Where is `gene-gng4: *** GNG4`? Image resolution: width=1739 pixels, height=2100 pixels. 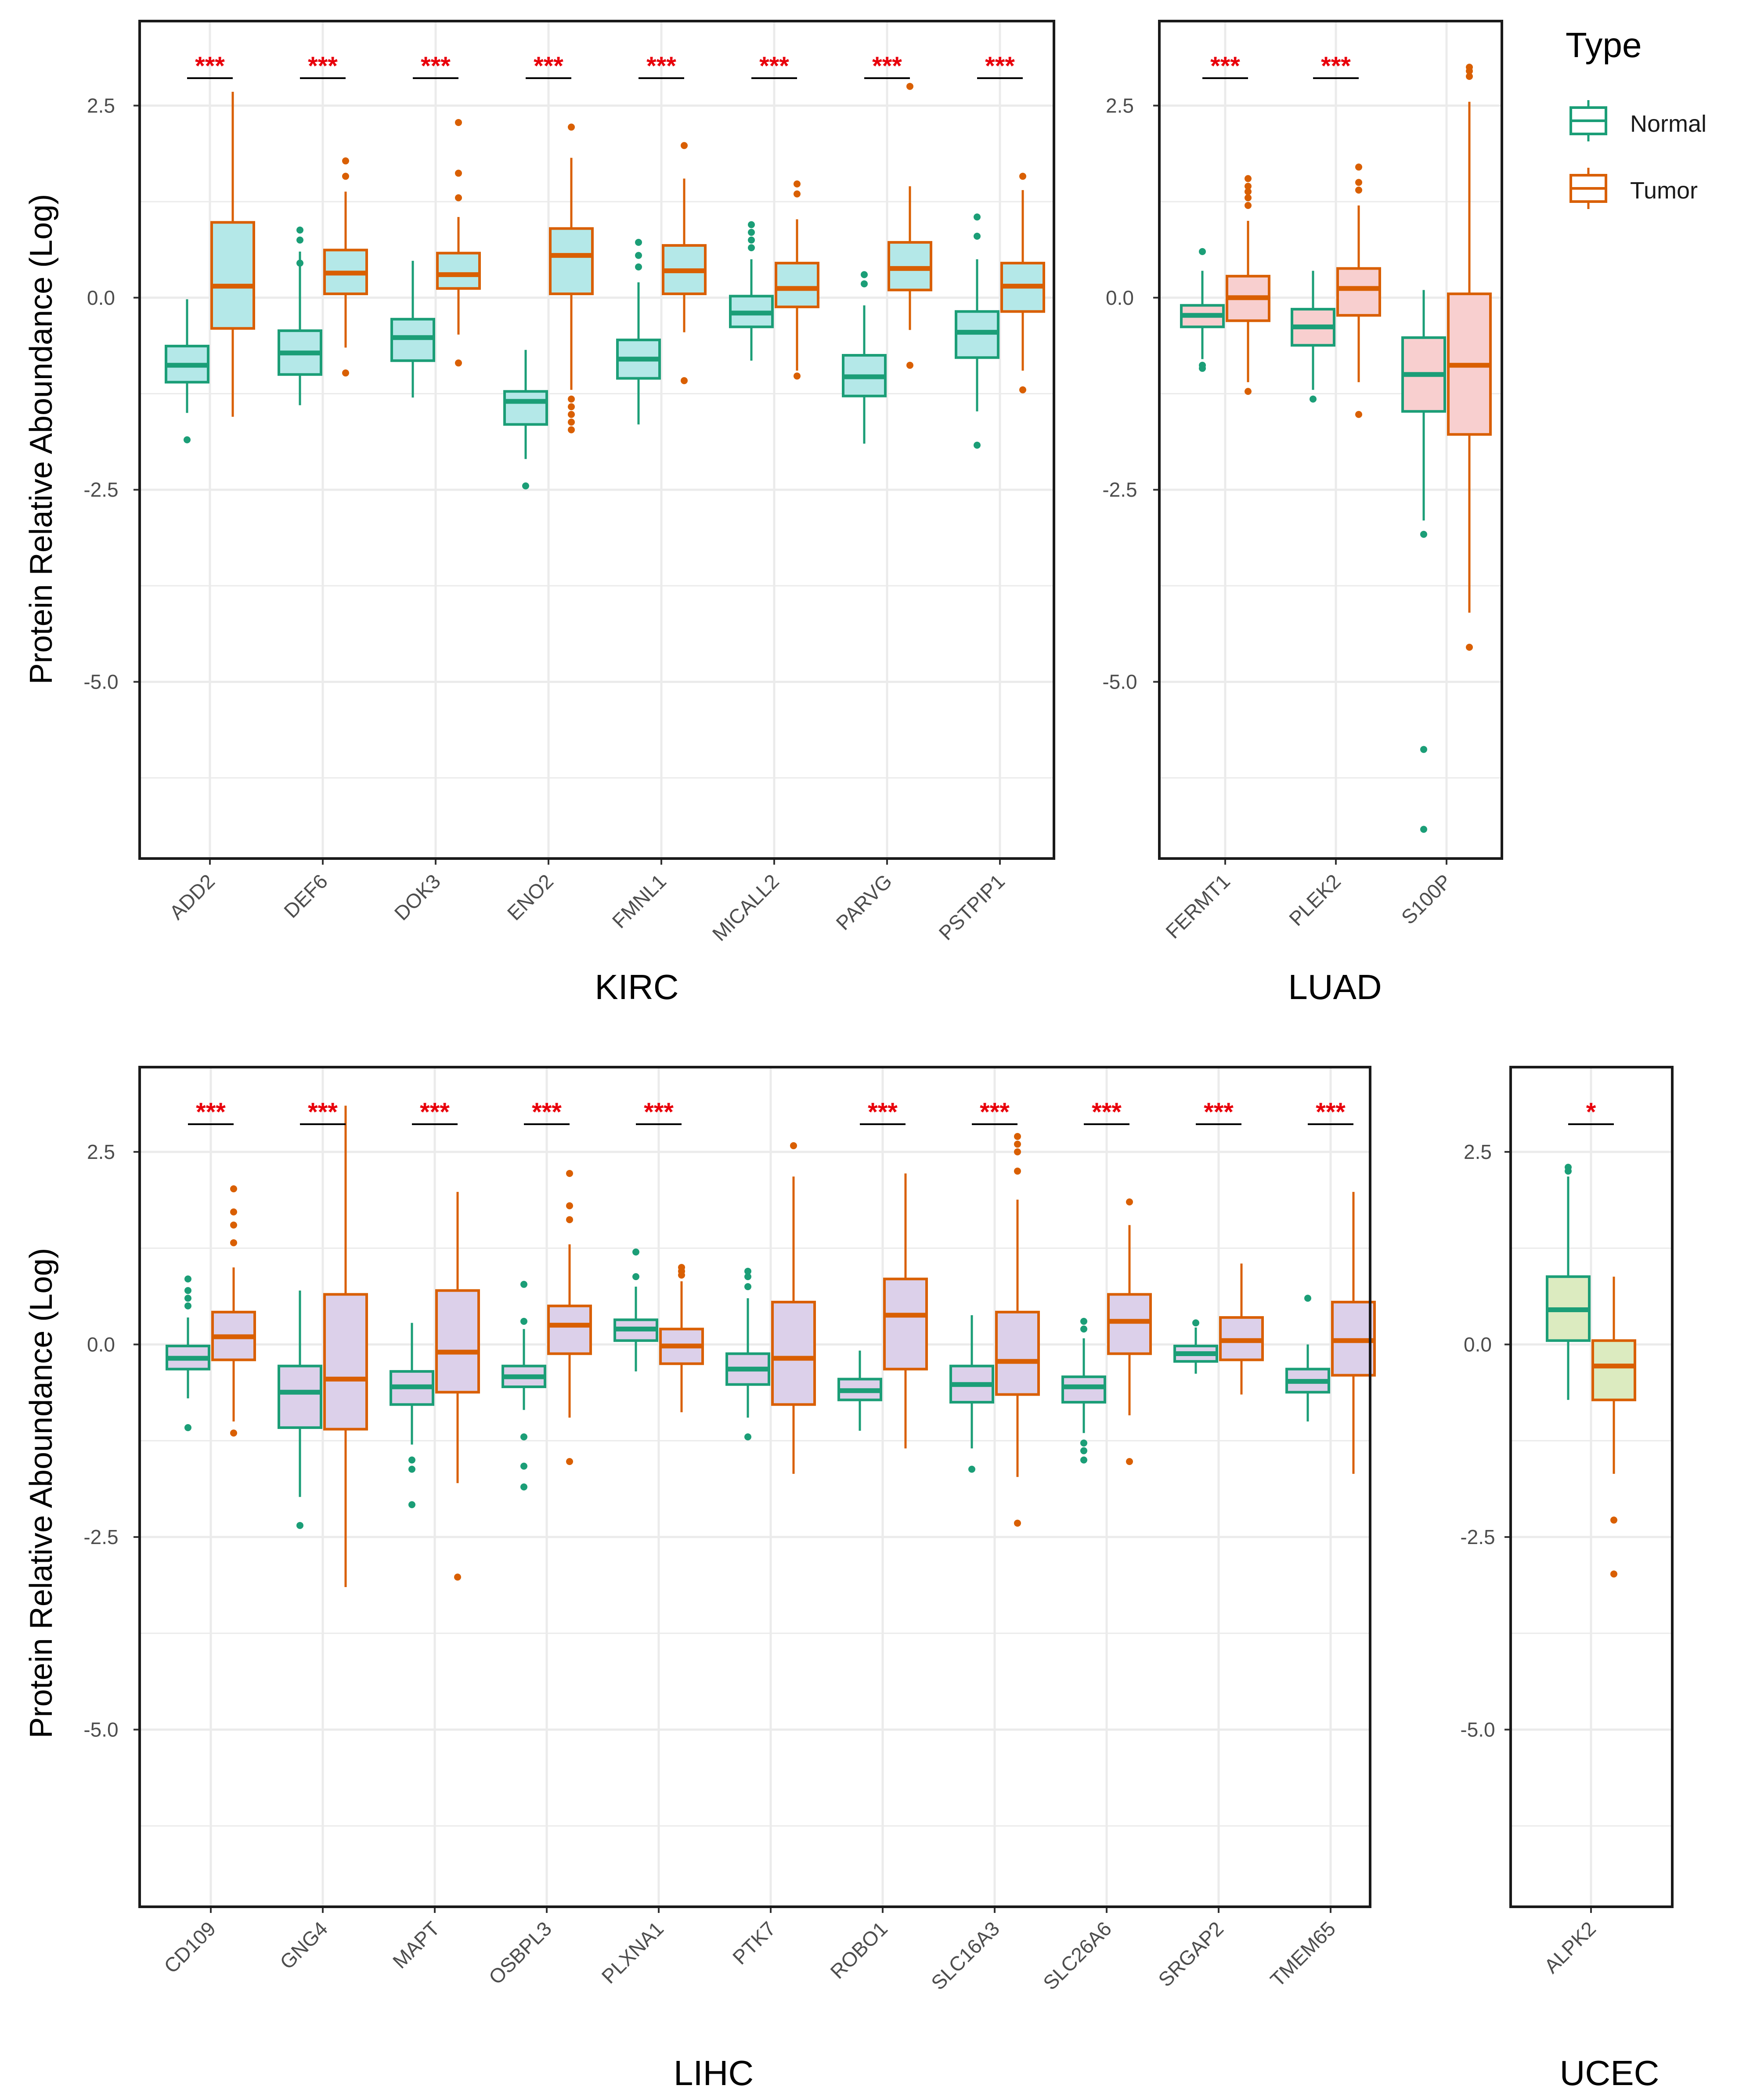 gene-gng4: *** GNG4 is located at coordinates (322, 1520).